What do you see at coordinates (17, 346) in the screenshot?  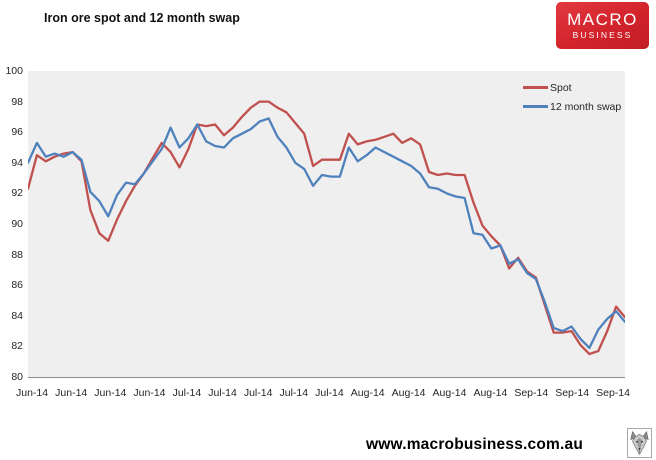 I see `y-tick-label: 82` at bounding box center [17, 346].